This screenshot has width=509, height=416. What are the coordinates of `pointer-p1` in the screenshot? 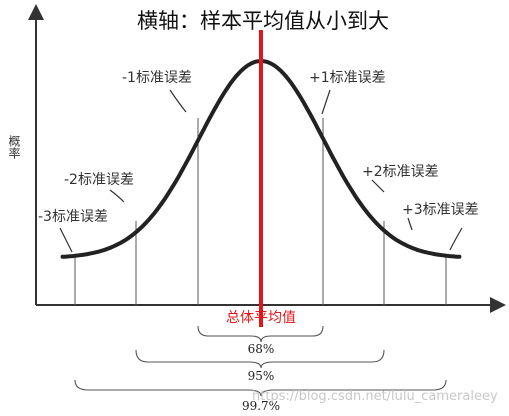 It's located at (326, 102).